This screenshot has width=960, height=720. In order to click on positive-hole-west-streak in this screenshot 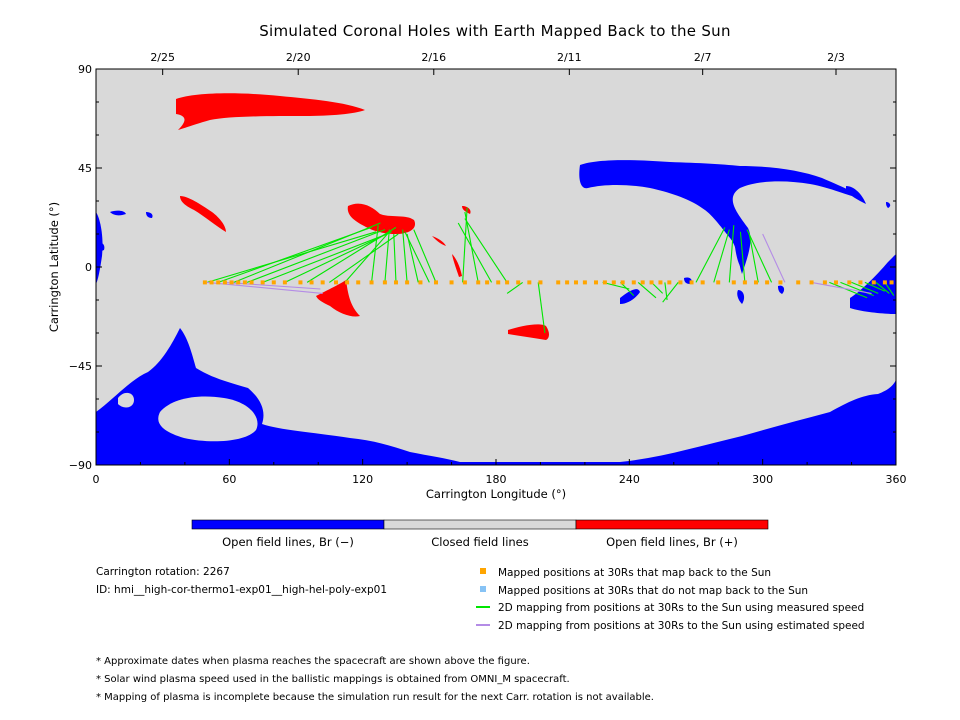, I will do `click(203, 214)`.